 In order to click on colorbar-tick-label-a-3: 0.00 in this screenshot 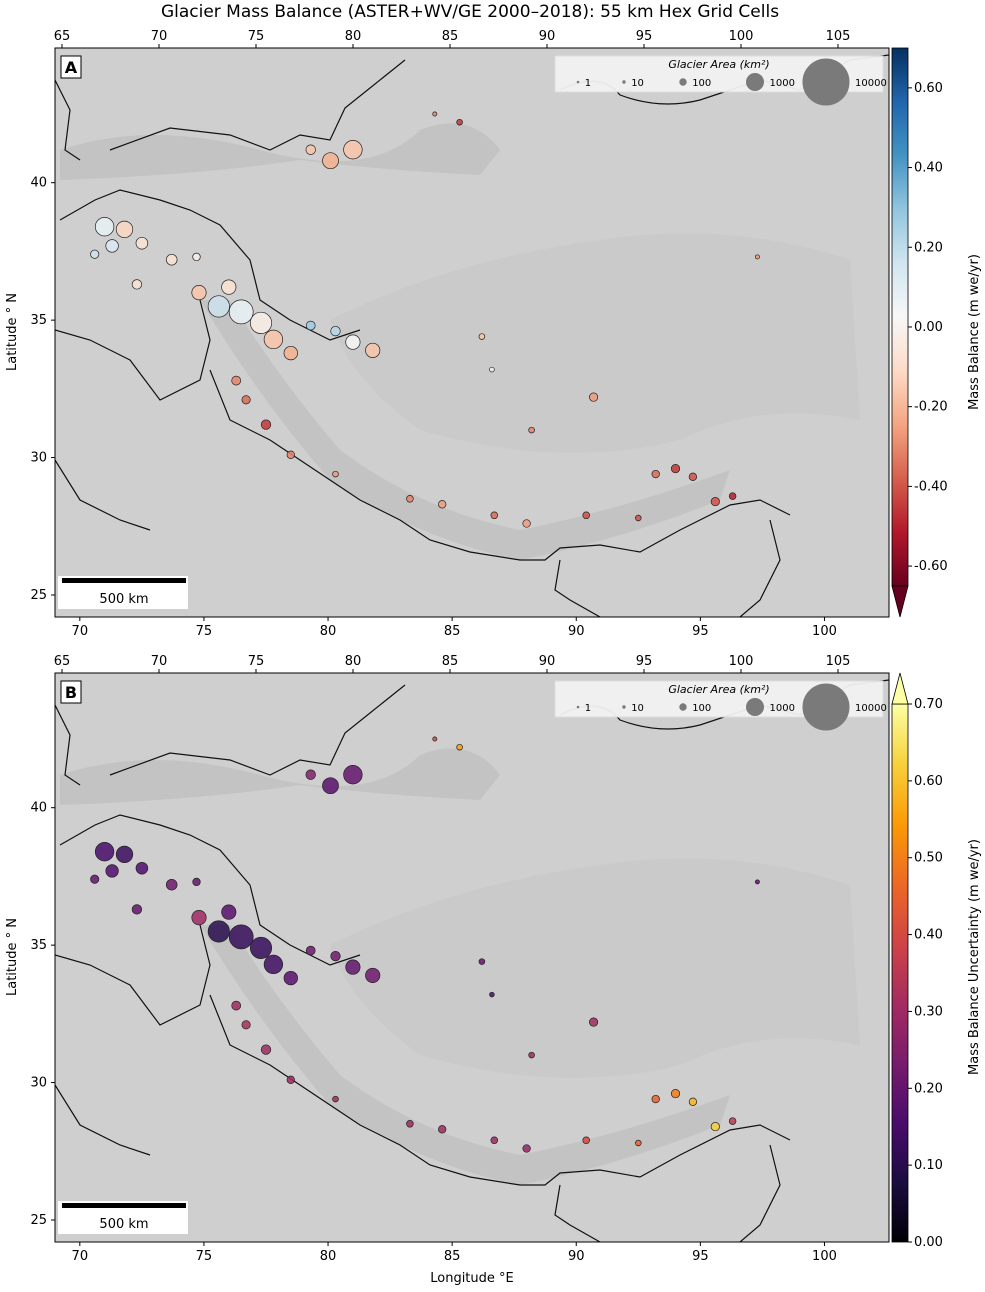, I will do `click(928, 327)`.